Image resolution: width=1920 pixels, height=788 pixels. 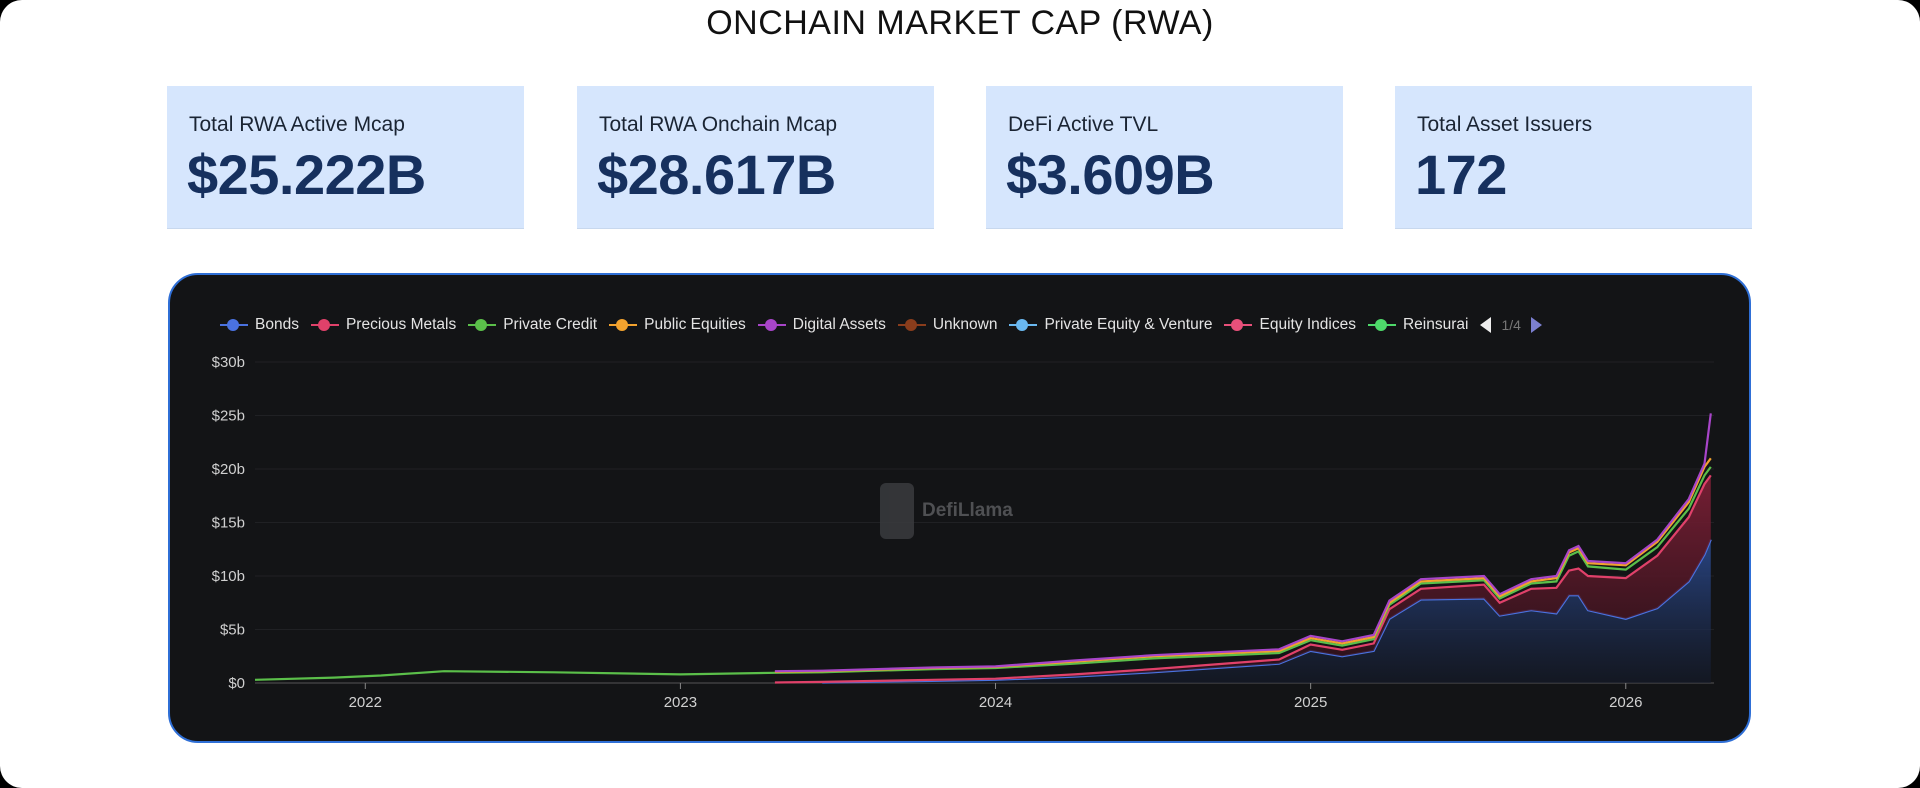 I want to click on legend-item: Private Credit, so click(x=532, y=325).